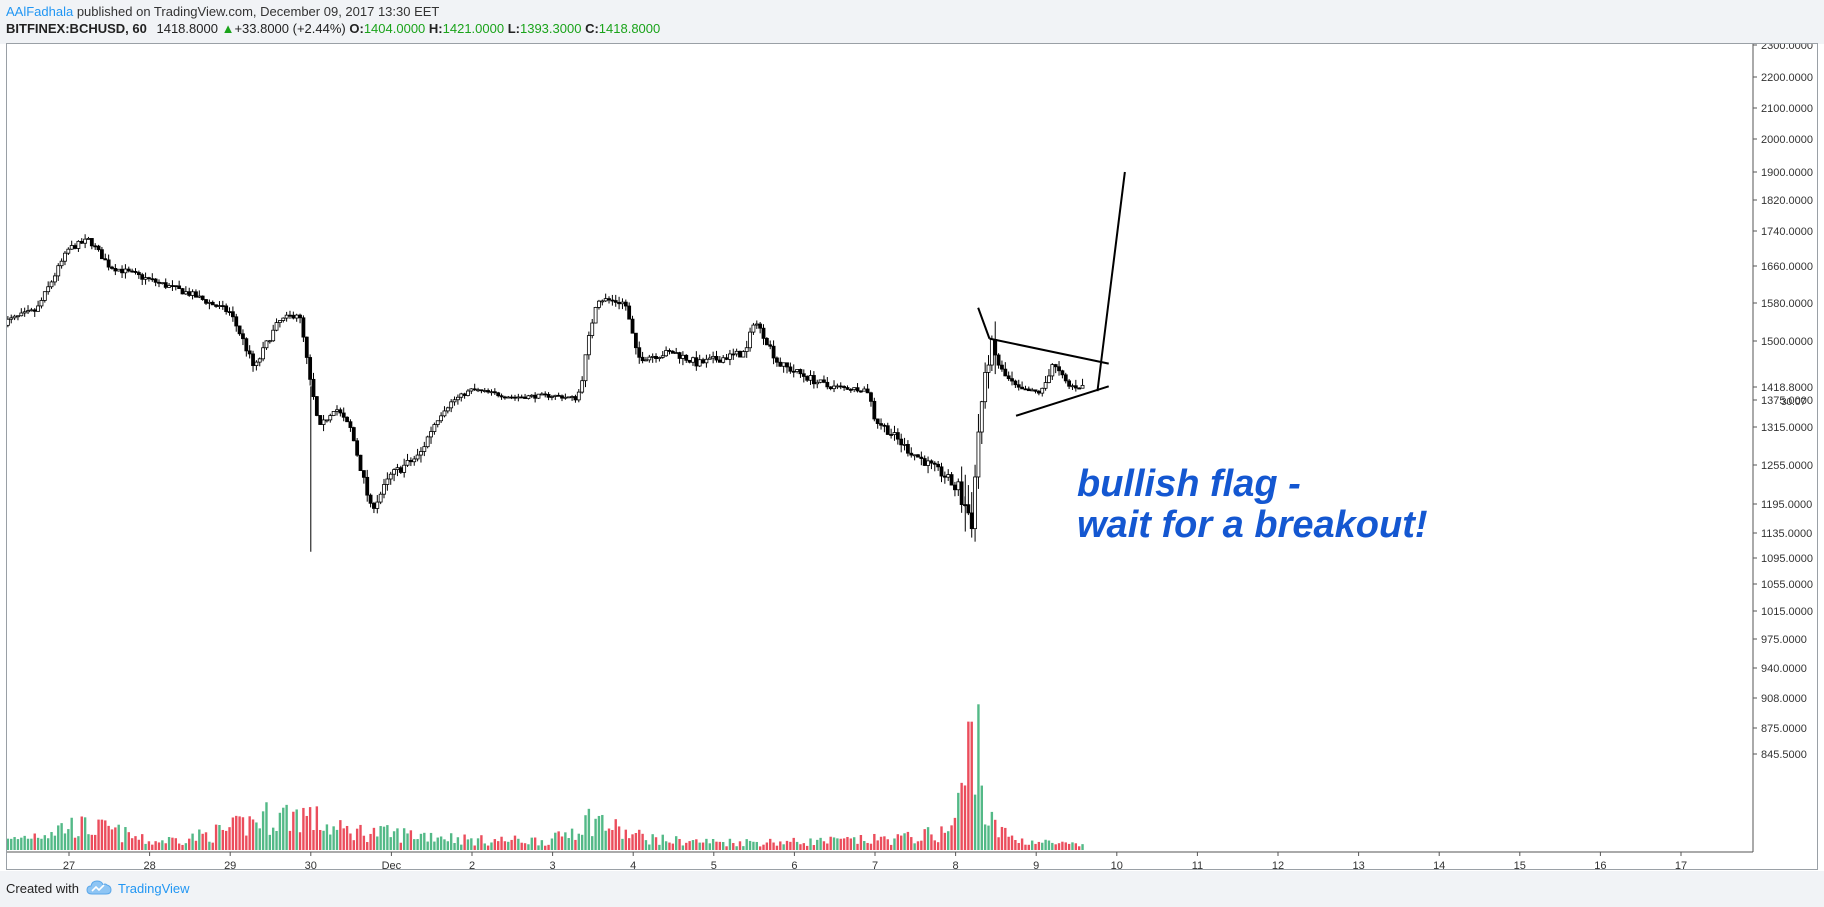  I want to click on time-tick-label: 10, so click(1117, 864).